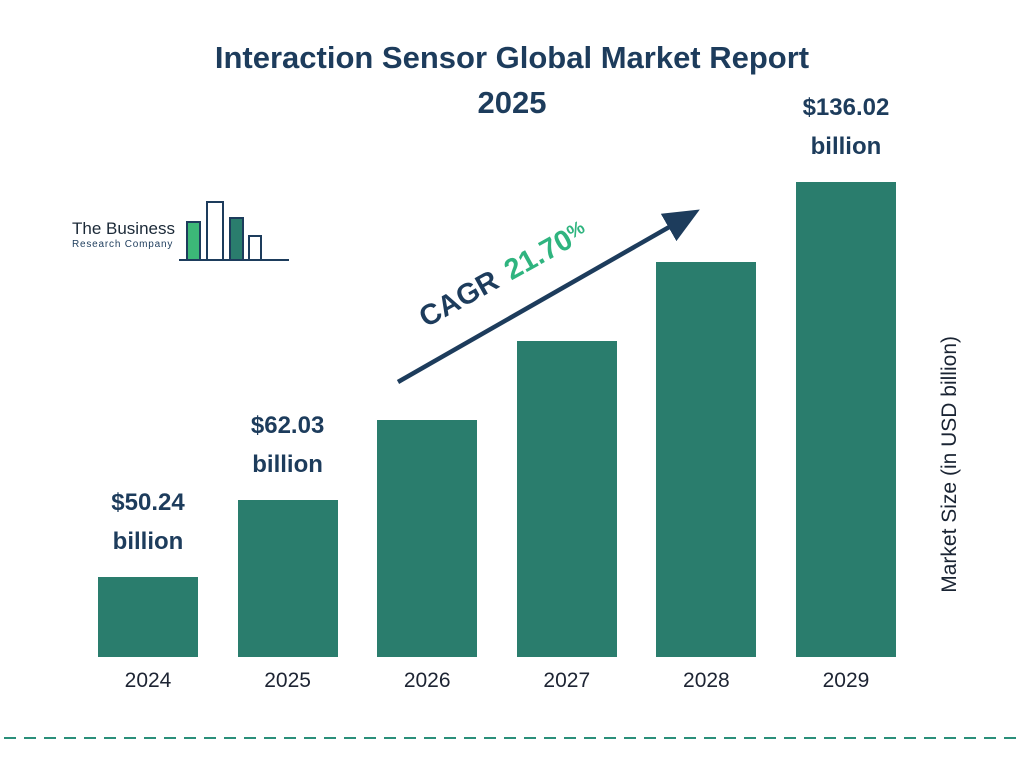  I want to click on page-title-line2: 2025, so click(512, 102).